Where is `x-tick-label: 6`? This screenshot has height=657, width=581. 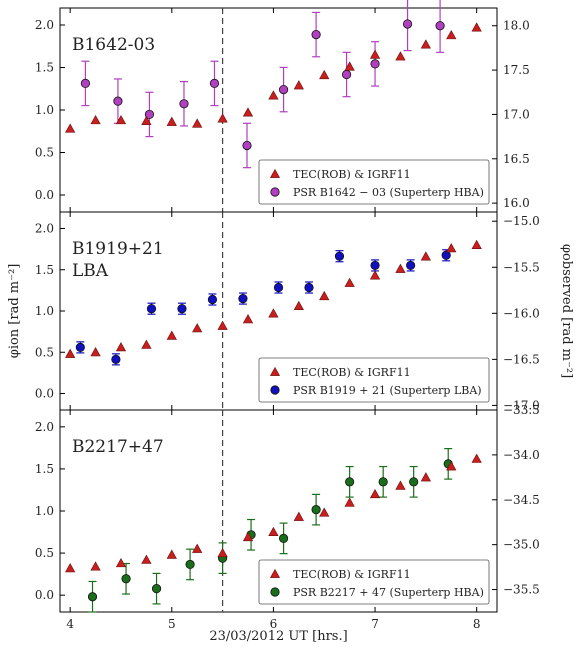
x-tick-label: 6 is located at coordinates (274, 624).